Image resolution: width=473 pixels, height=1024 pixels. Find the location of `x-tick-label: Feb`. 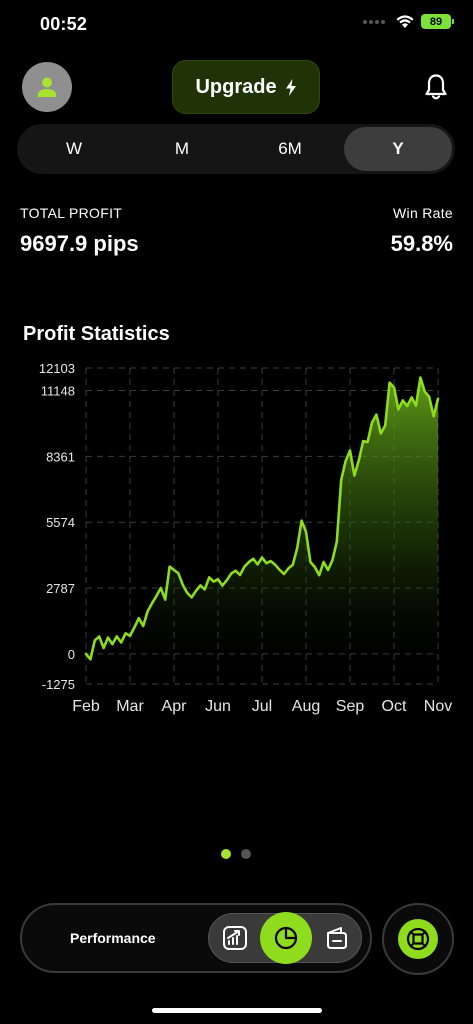

x-tick-label: Feb is located at coordinates (86, 706).